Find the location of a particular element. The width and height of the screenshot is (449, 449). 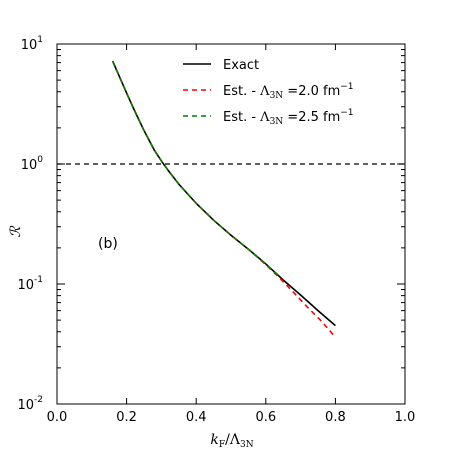

legend-entry: Exact is located at coordinates (241, 65).